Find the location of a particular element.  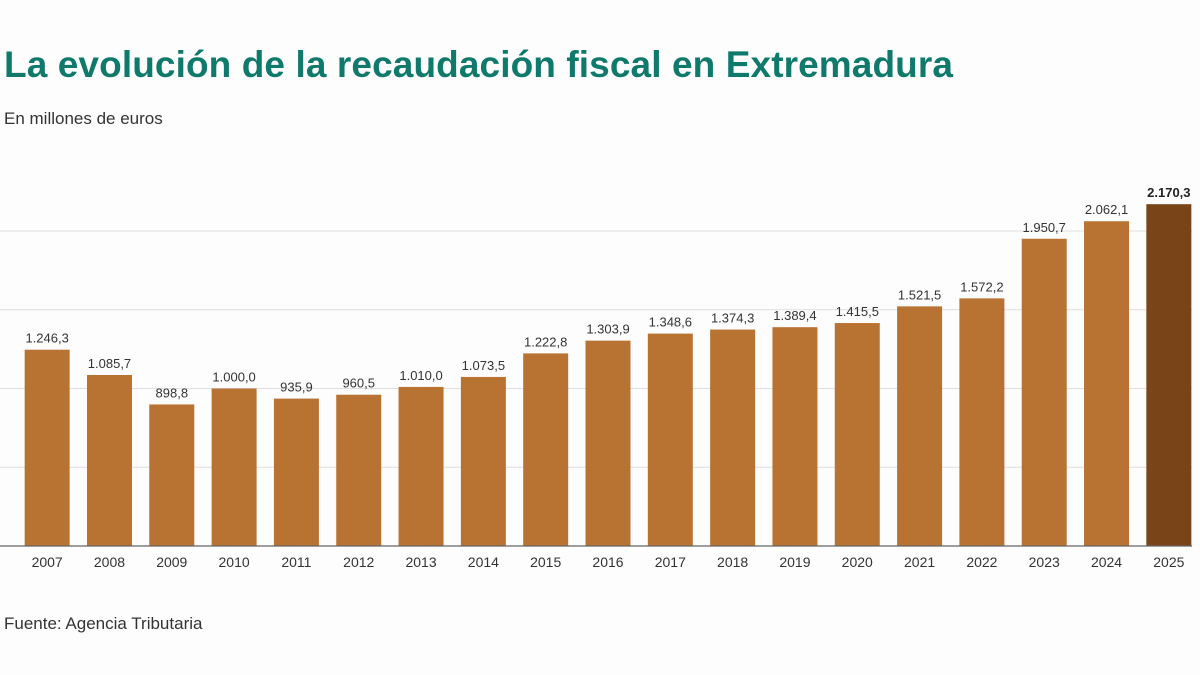

value-label-2016: 1.303,9 is located at coordinates (607, 329).